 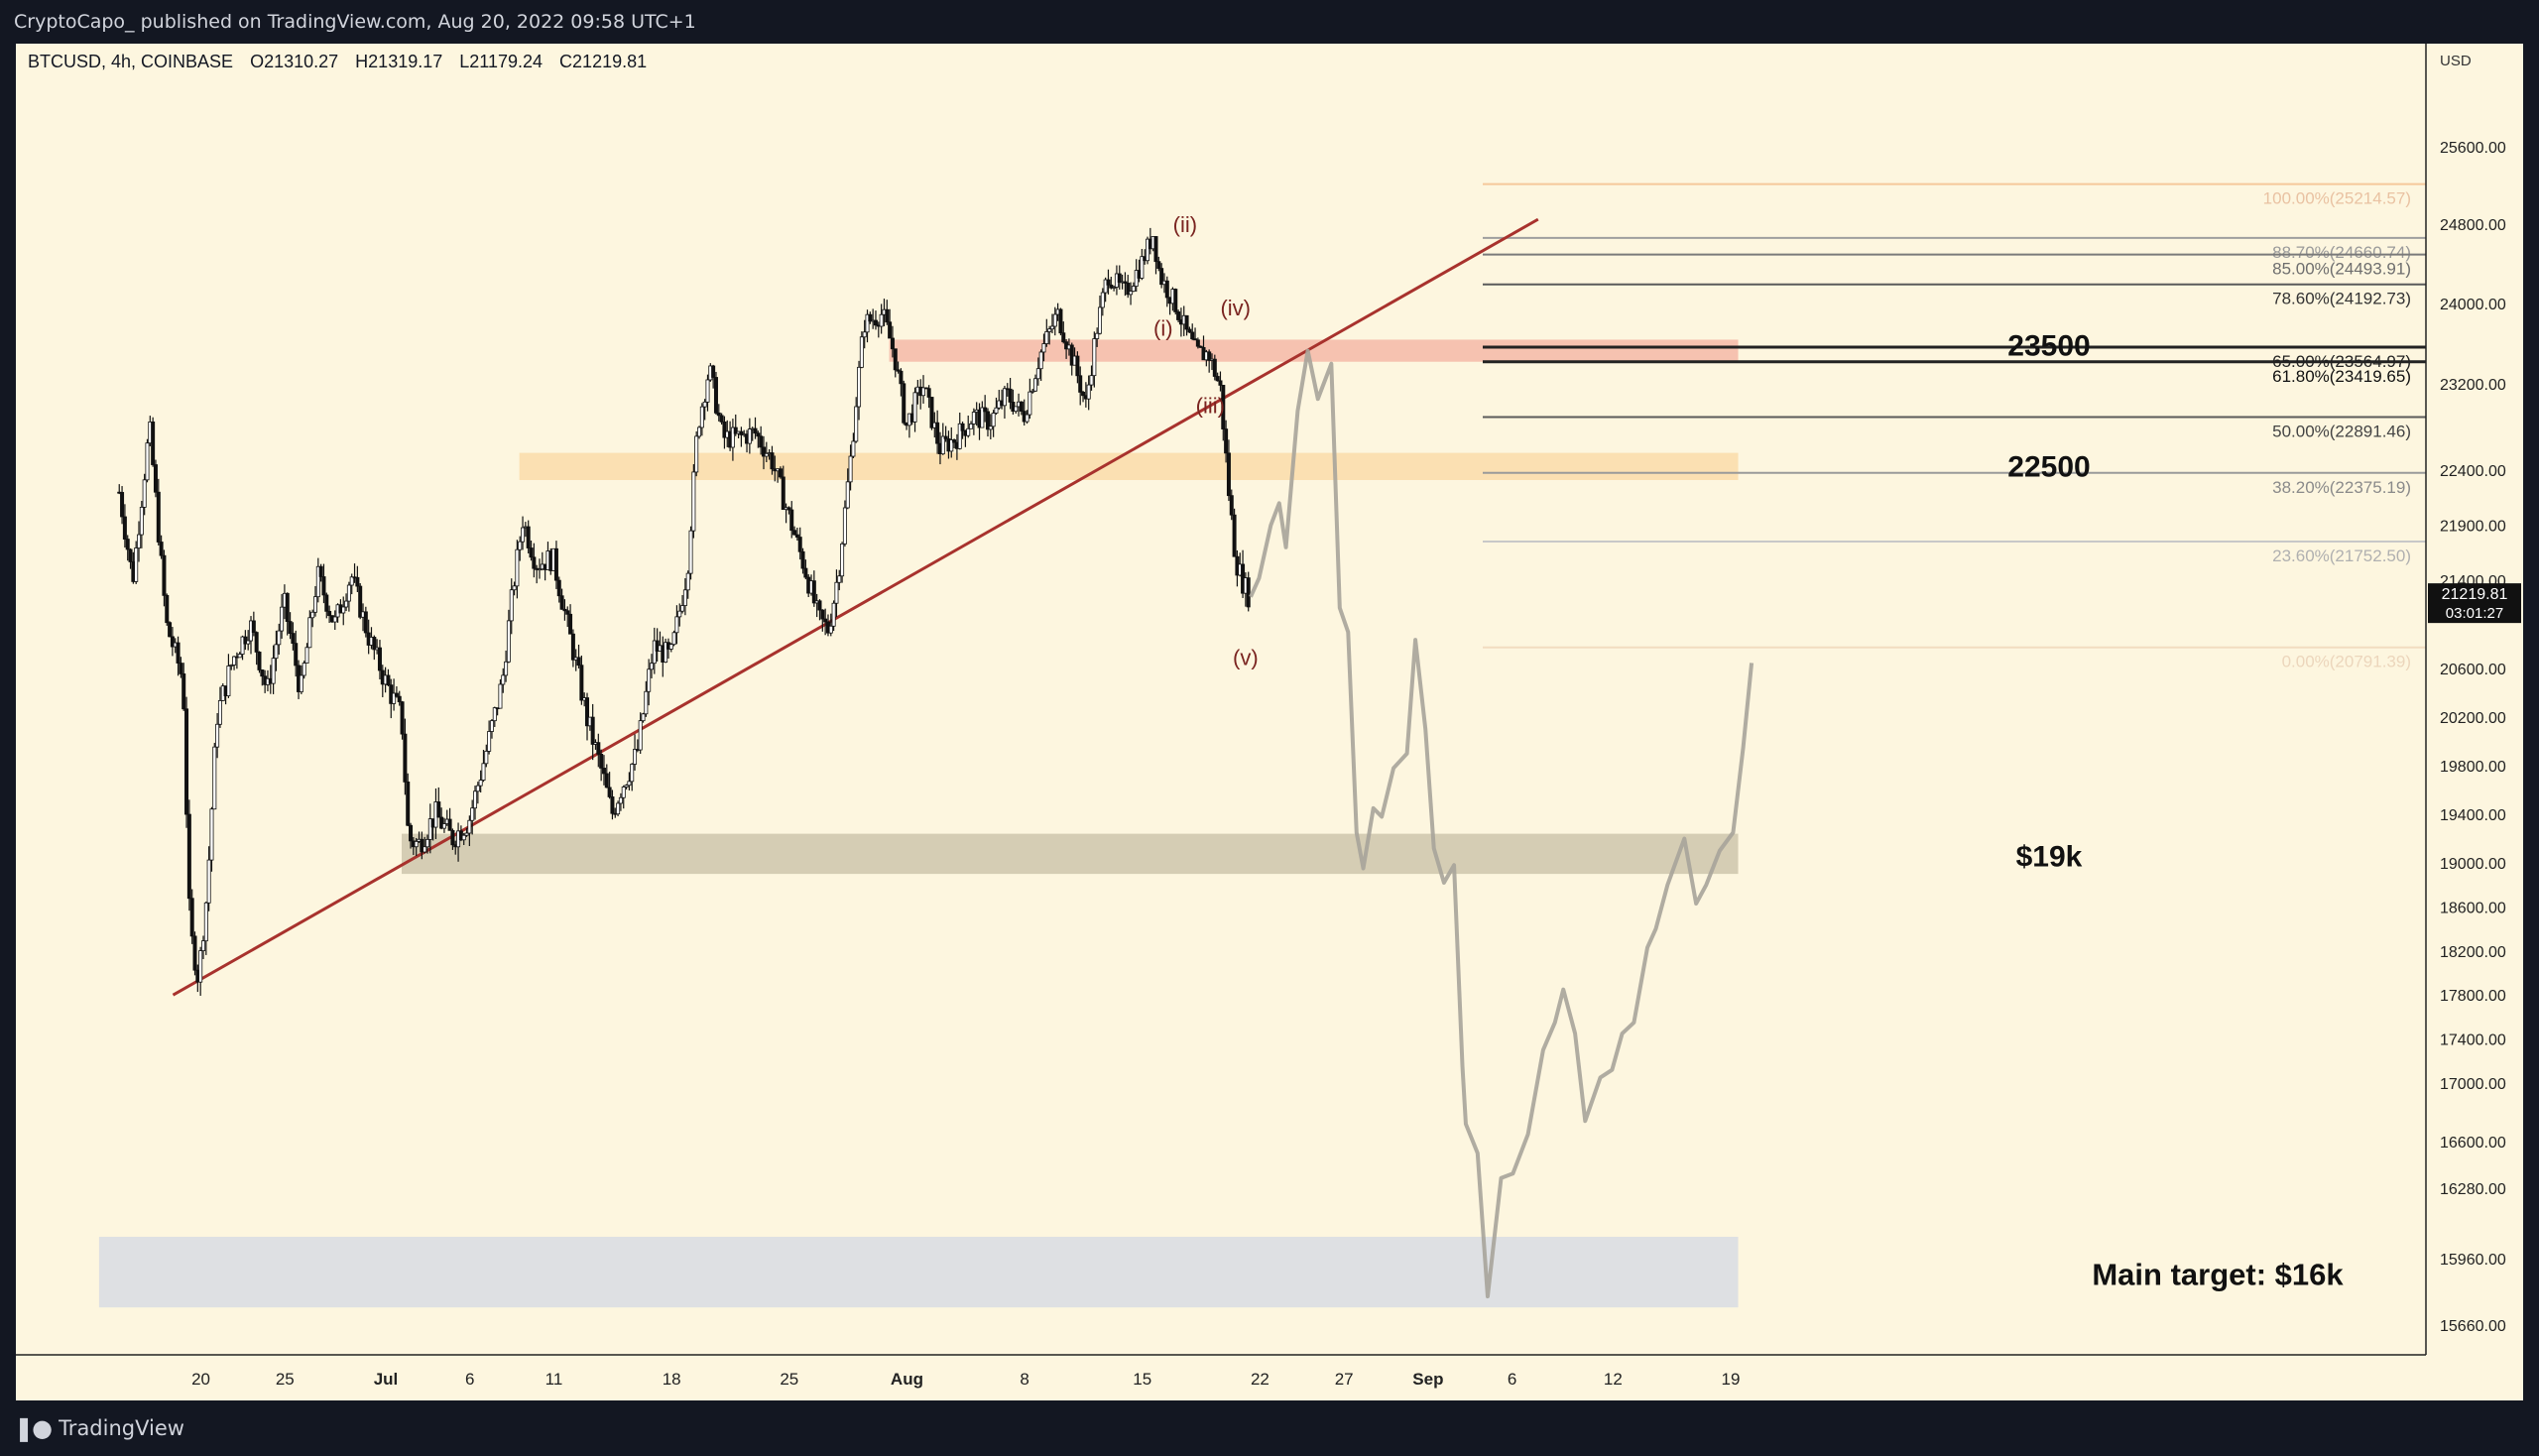 What do you see at coordinates (2474, 603) in the screenshot?
I see `last-price-tag` at bounding box center [2474, 603].